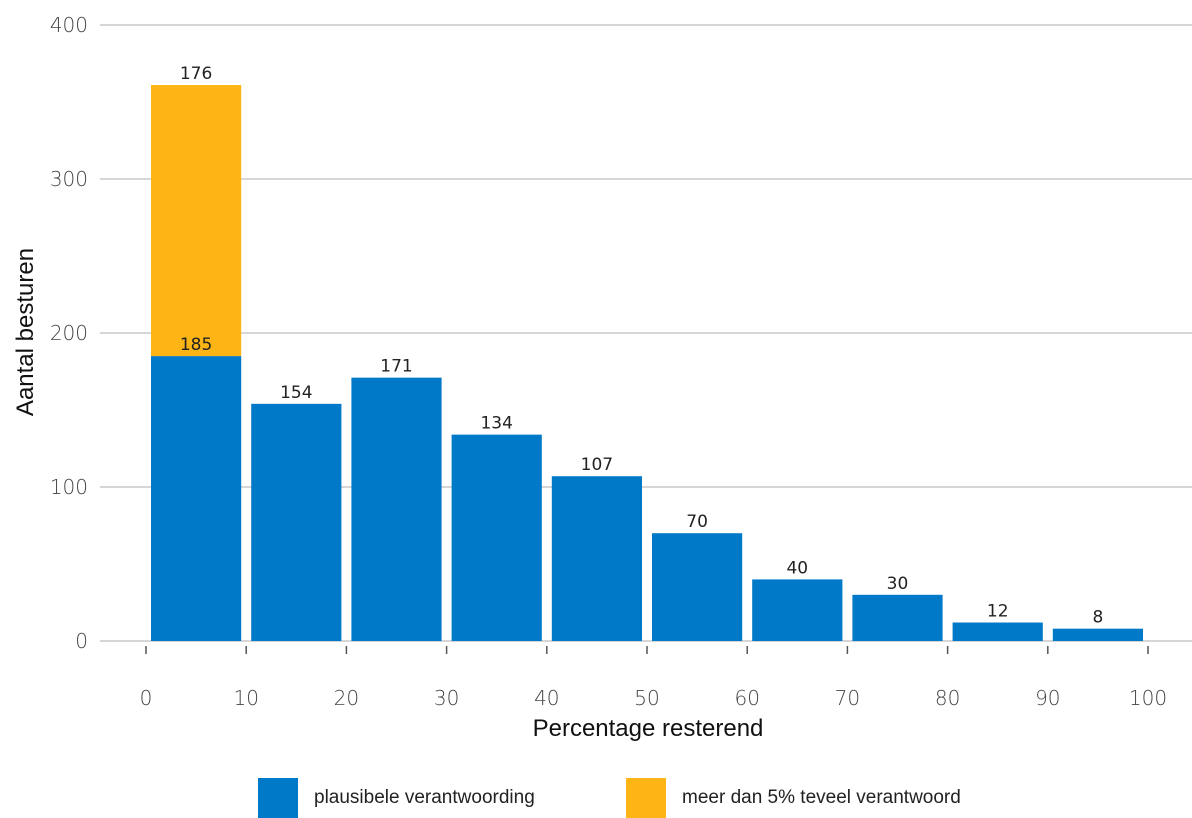  Describe the element at coordinates (898, 584) in the screenshot. I see `data-label: 30` at that location.